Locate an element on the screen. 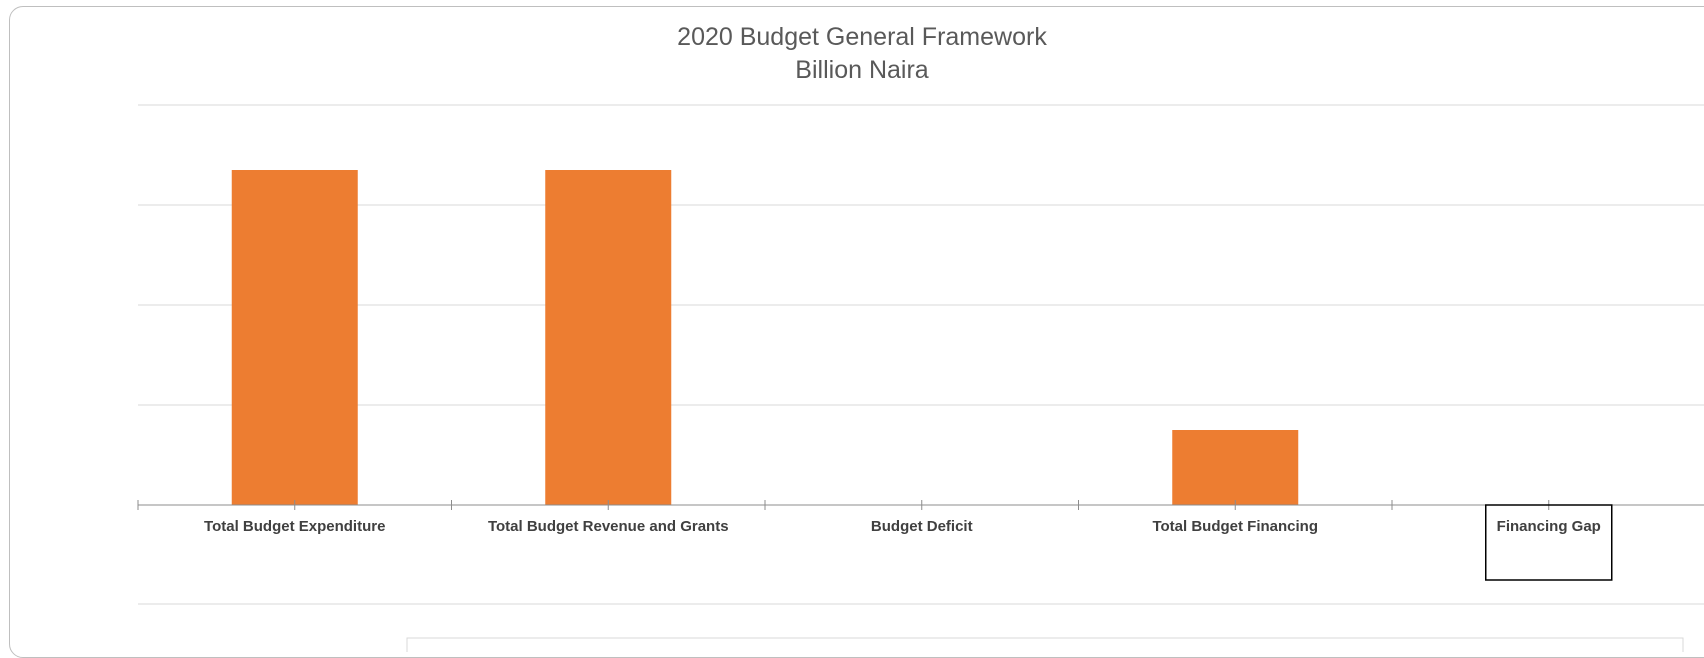 This screenshot has width=1704, height=658. category-label: Total Budget Expenditure is located at coordinates (294, 526).